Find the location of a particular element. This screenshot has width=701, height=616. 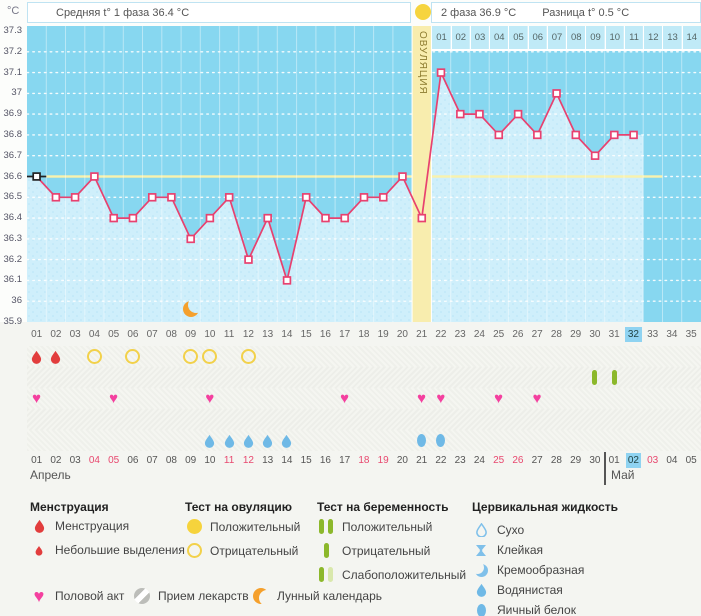

calendar-date-cell: 24 is located at coordinates (479, 460).